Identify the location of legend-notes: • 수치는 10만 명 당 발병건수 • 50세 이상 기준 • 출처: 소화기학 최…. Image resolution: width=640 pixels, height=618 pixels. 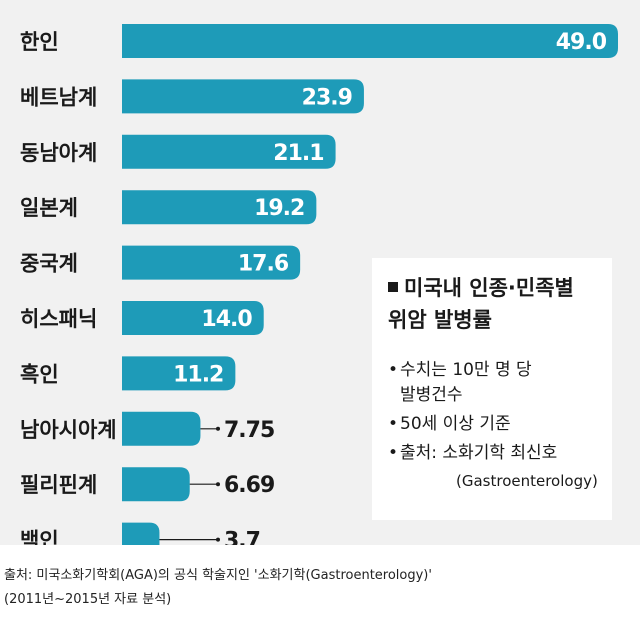
(496, 425).